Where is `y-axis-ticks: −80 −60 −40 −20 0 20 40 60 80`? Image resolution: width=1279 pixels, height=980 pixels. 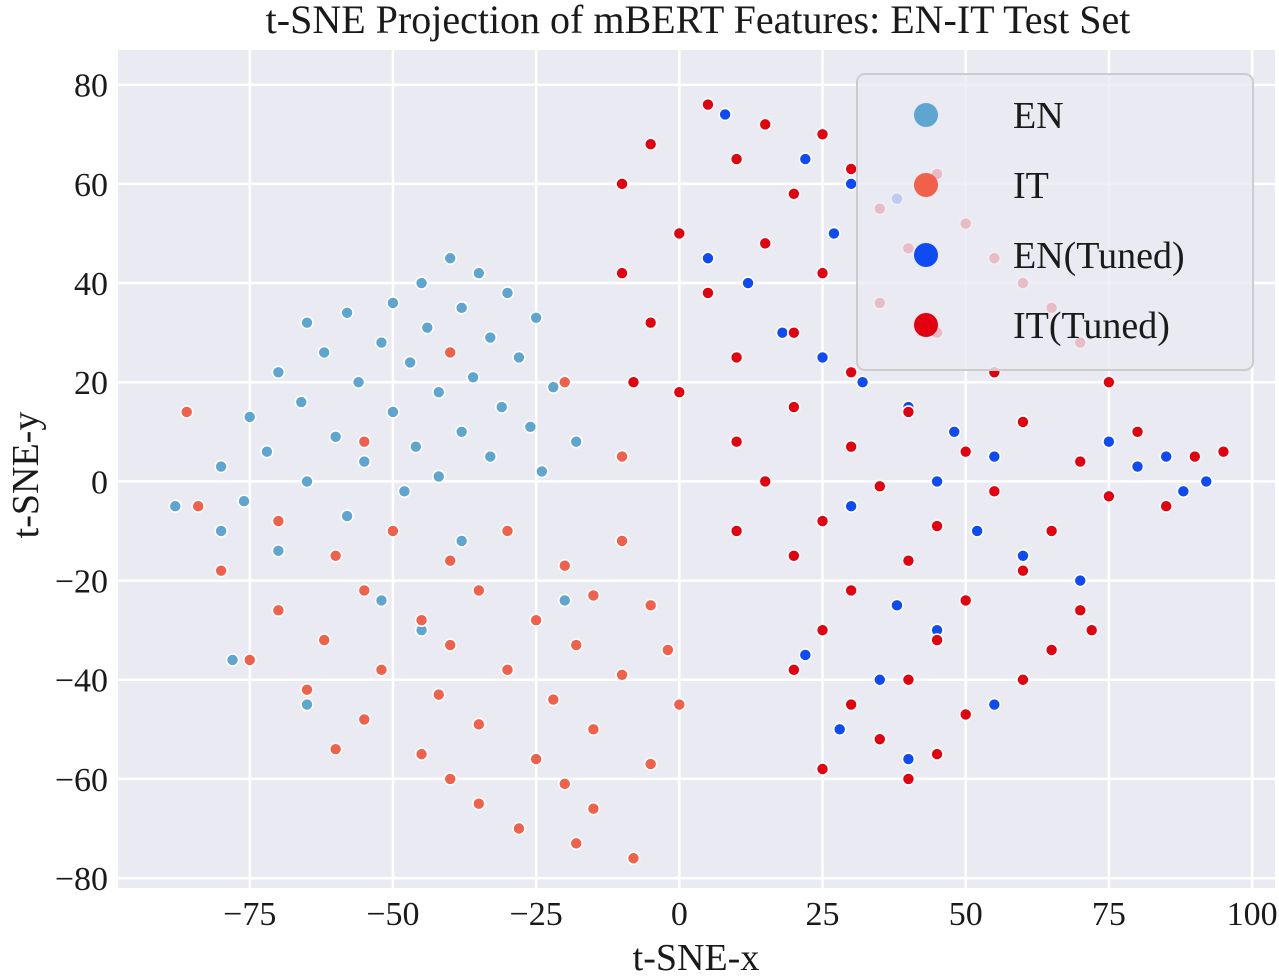 y-axis-ticks: −80 −60 −40 −20 0 20 40 60 80 is located at coordinates (81, 483).